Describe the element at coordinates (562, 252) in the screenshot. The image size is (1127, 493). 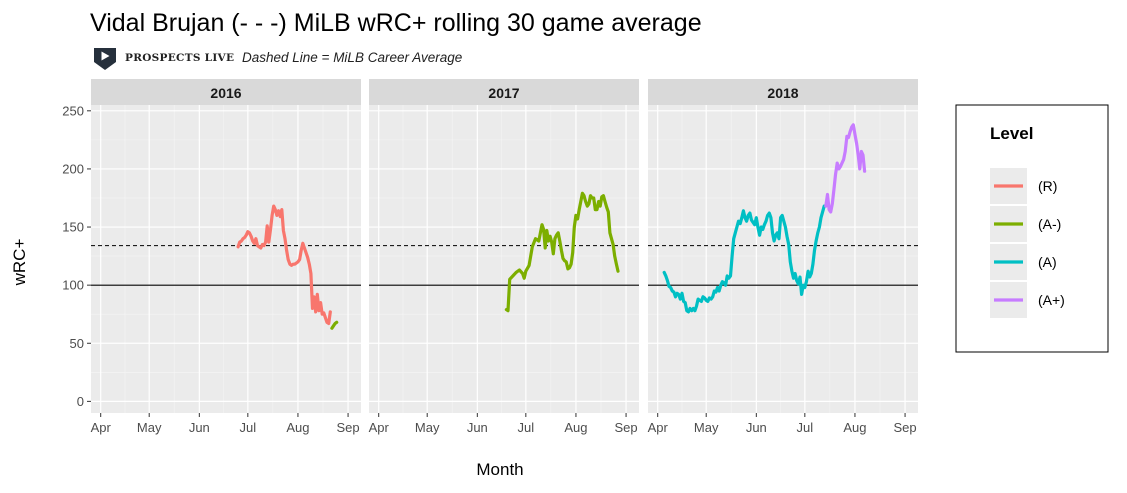
I see `series-line-2017-A-` at that location.